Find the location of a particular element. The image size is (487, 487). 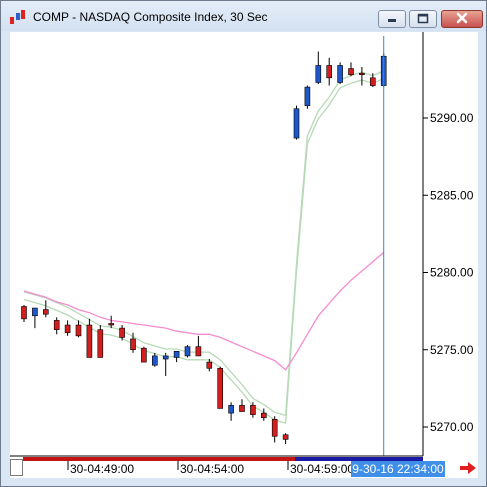

close-icon is located at coordinates (462, 18).